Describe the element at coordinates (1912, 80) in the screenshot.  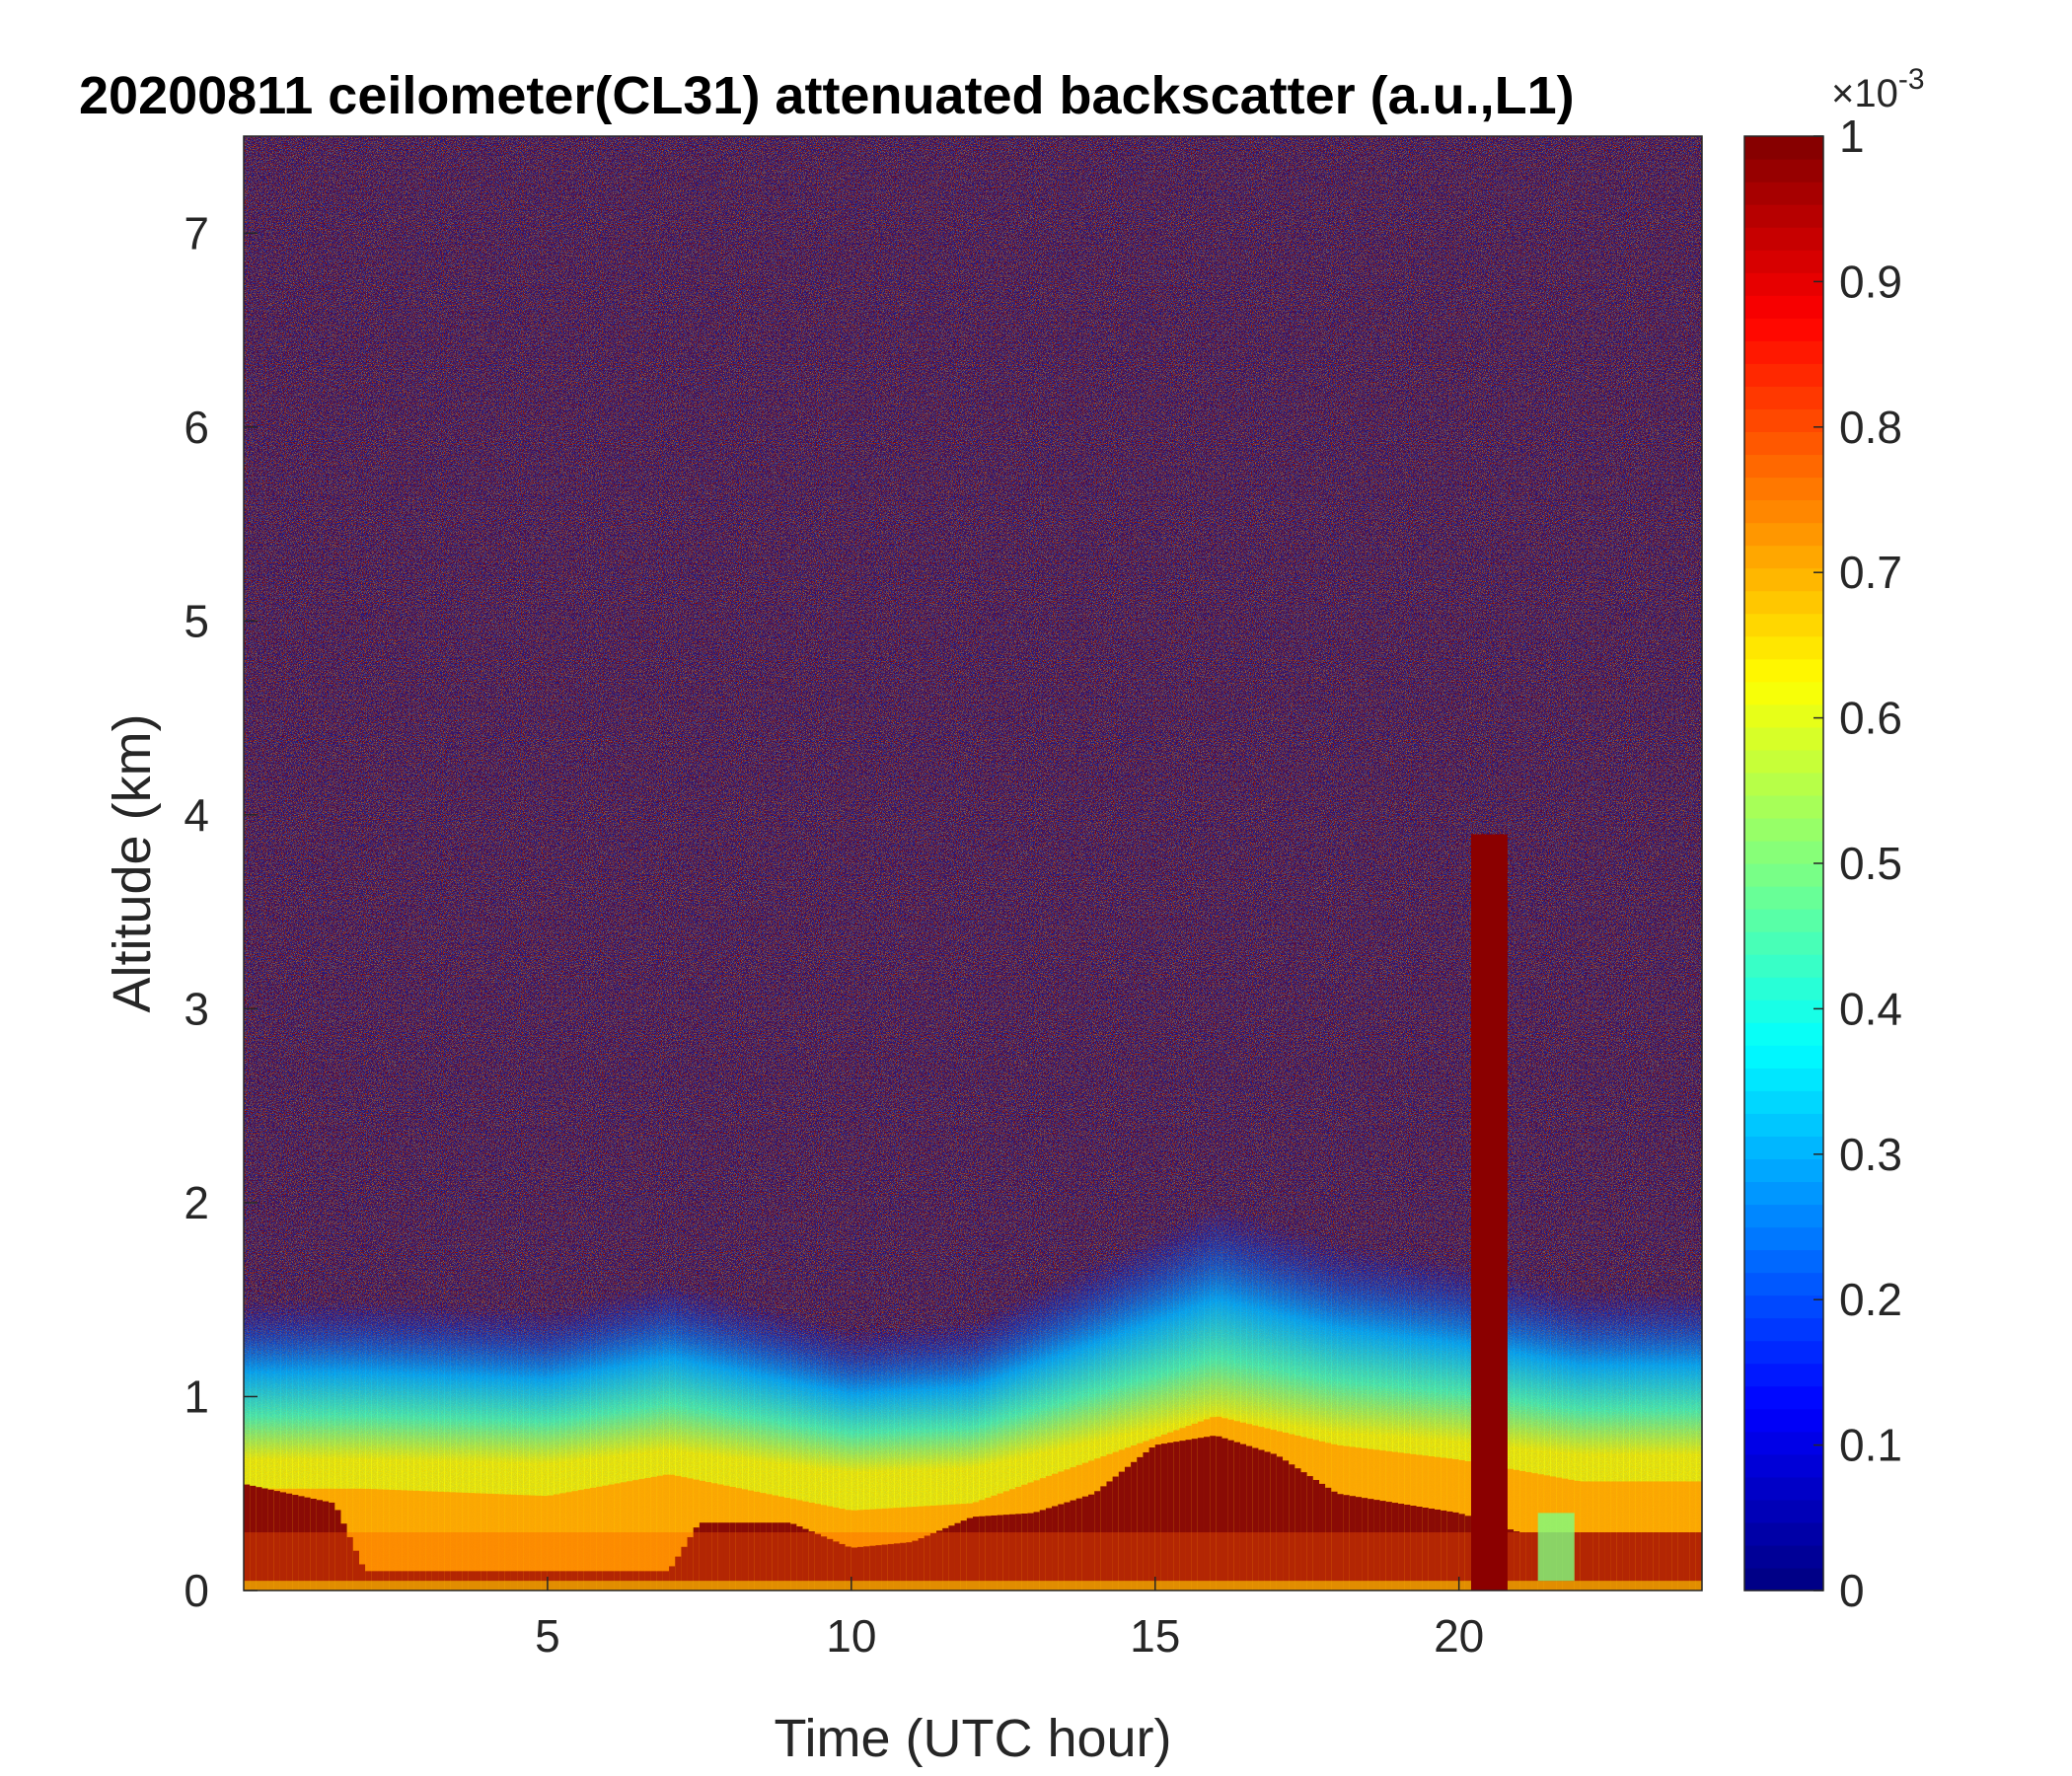
I see `colorbar-exponent: -3` at that location.